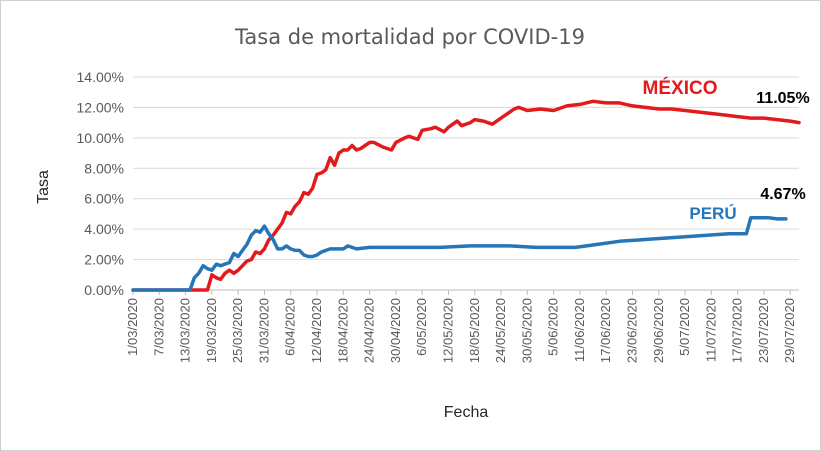 This screenshot has width=821, height=451. Describe the element at coordinates (459, 253) in the screenshot. I see `series-line-peru` at that location.